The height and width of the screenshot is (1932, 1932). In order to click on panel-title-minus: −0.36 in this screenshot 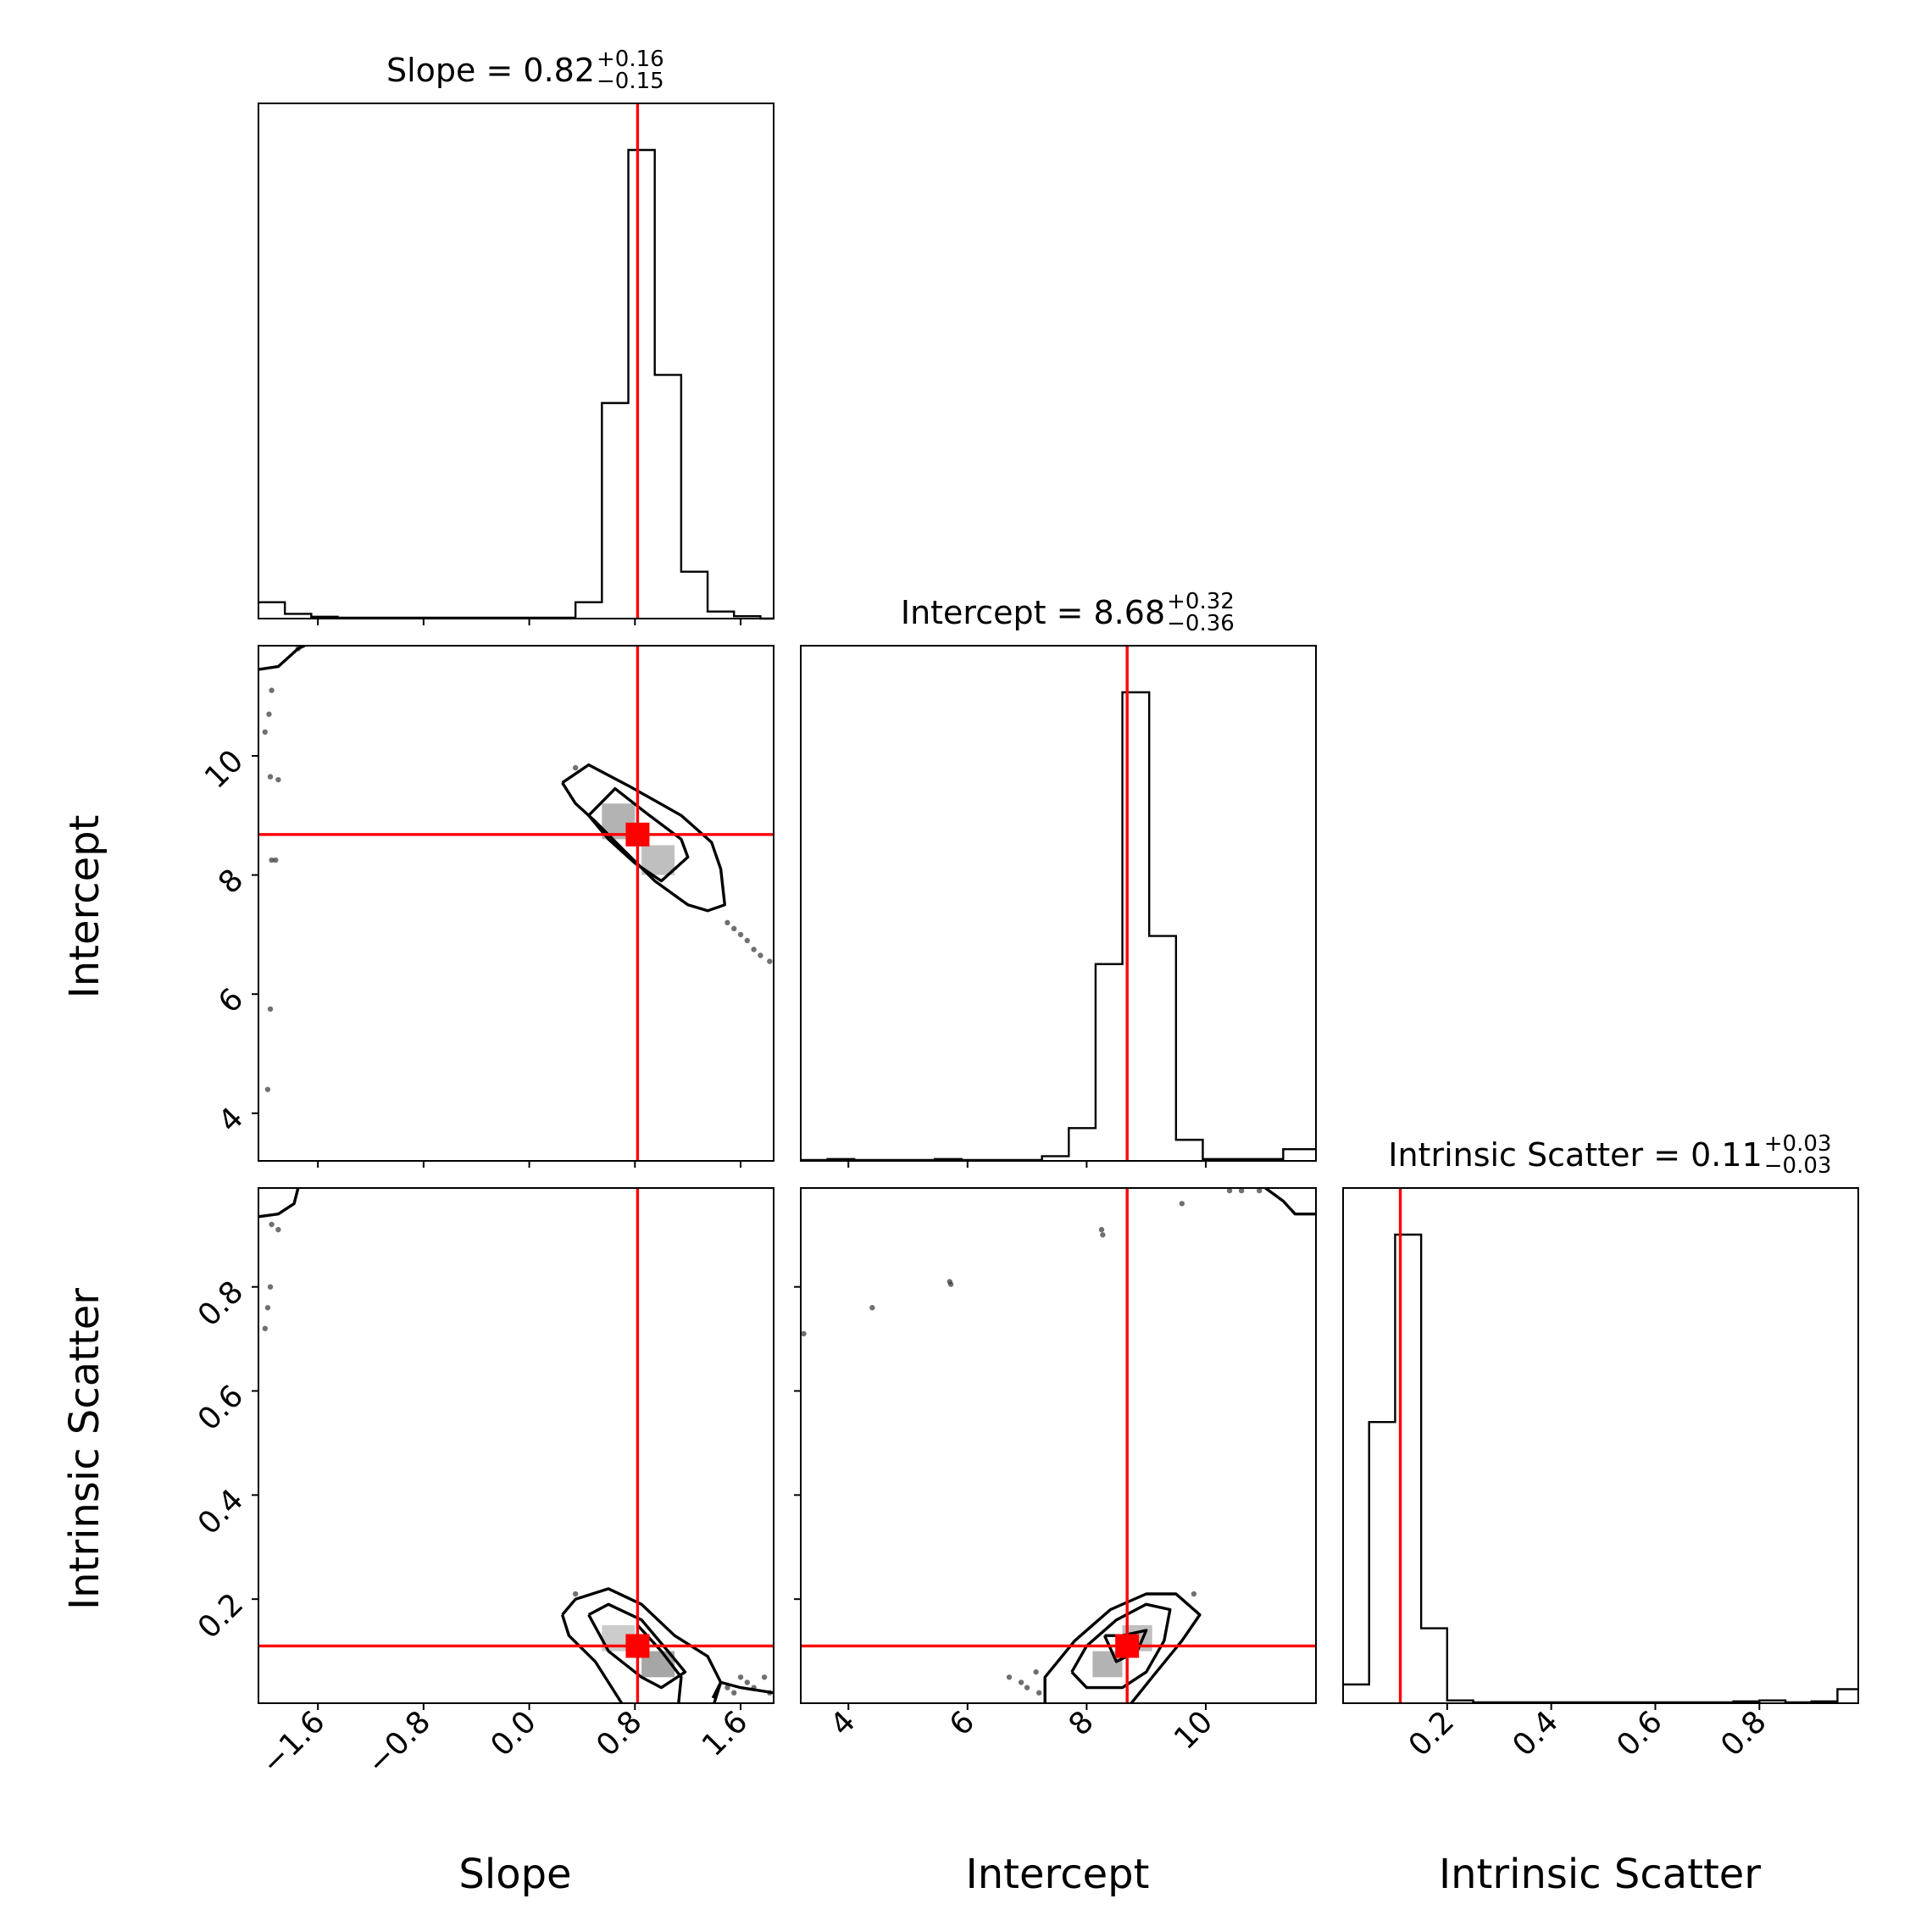, I will do `click(1201, 623)`.